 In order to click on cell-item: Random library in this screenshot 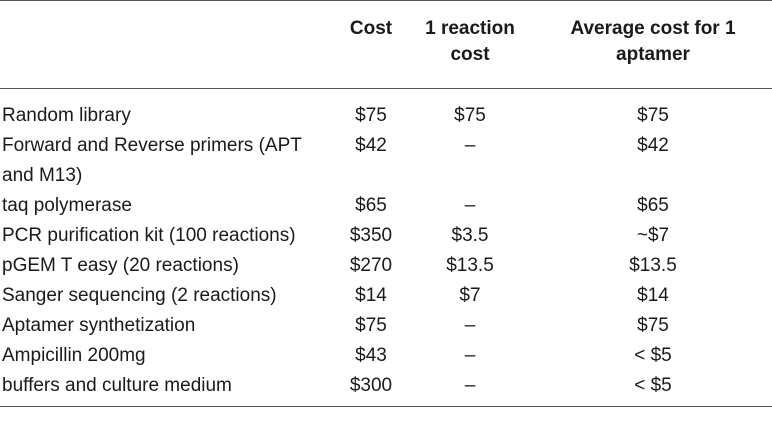, I will do `click(66, 115)`.